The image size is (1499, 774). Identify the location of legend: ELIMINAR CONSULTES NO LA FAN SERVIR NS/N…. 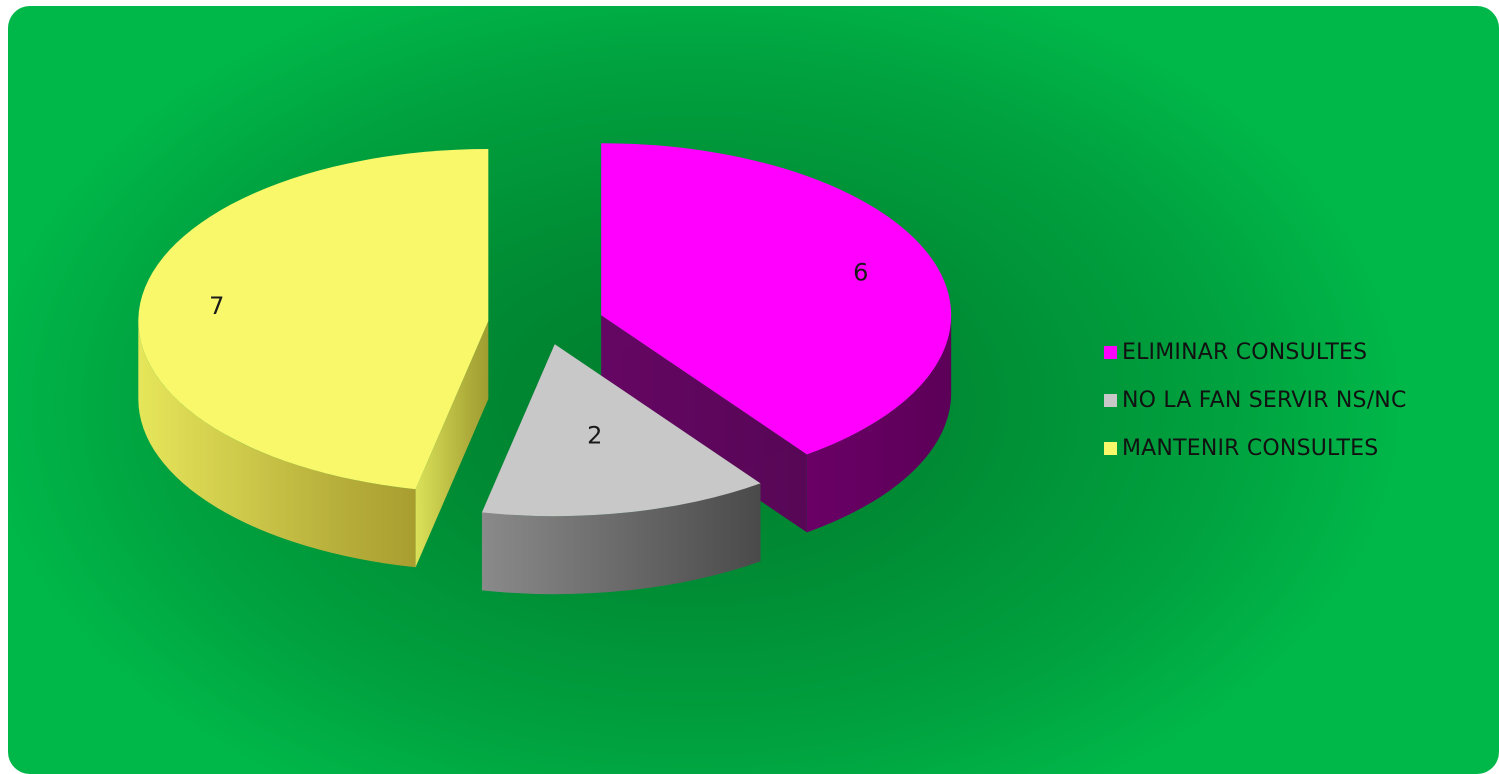
(1255, 400).